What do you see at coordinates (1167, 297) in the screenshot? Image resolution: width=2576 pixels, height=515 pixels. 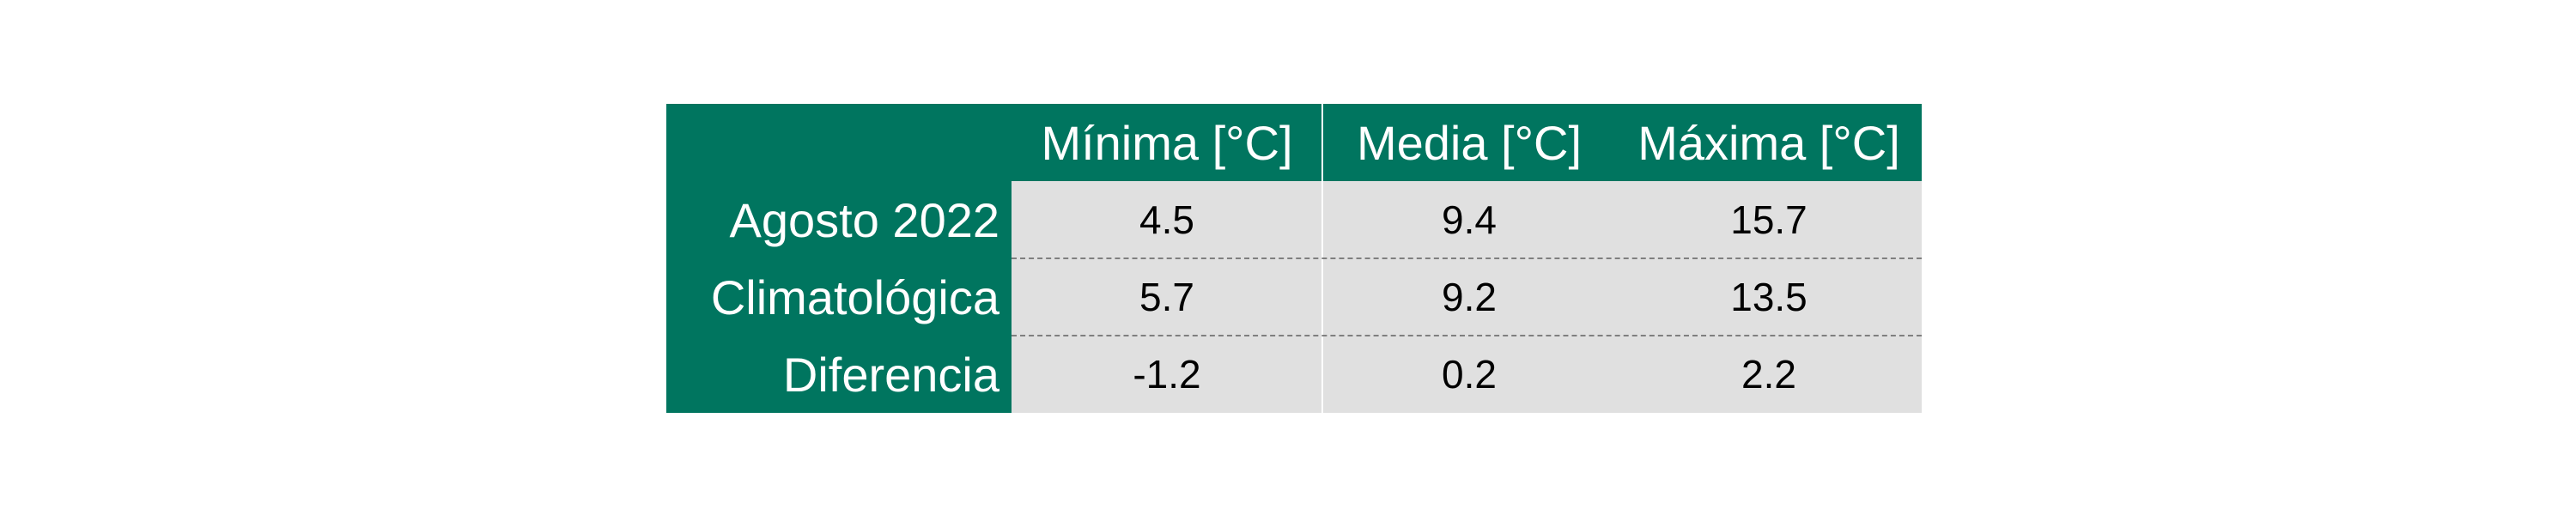 I see `cell-climatologica-minima: 5.7` at bounding box center [1167, 297].